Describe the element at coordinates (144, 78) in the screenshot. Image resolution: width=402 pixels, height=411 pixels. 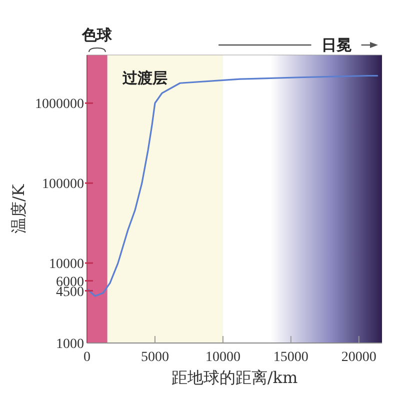
I see `band-label: 过渡层` at that location.